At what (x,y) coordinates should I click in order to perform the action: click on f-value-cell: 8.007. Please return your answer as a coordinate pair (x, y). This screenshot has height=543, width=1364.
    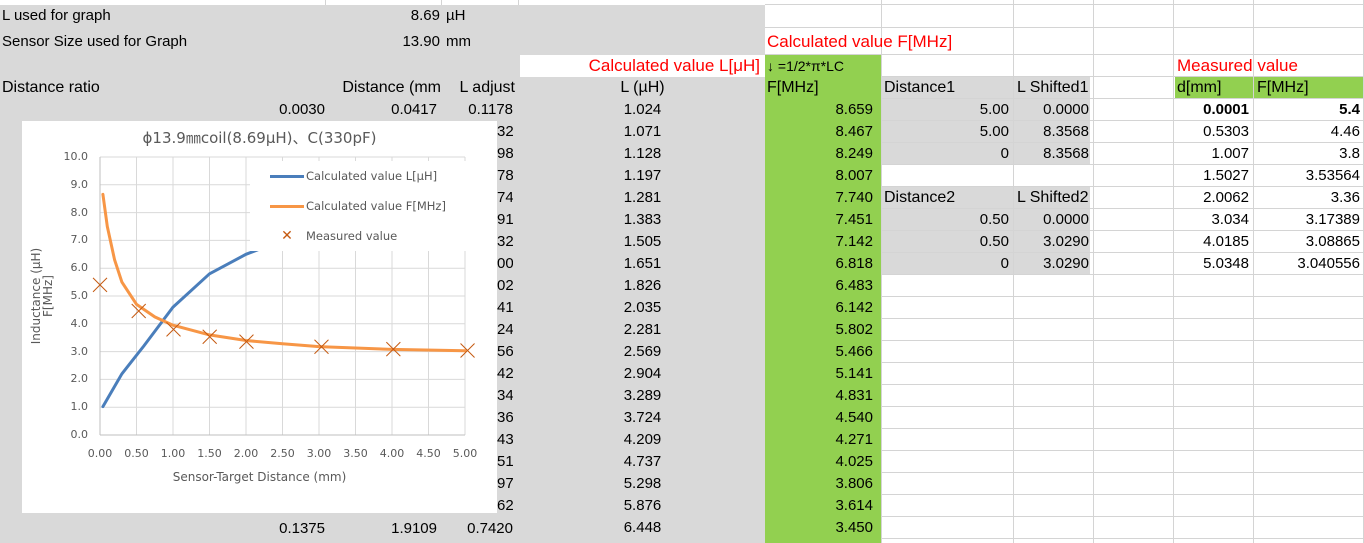
    Looking at the image, I should click on (854, 175).